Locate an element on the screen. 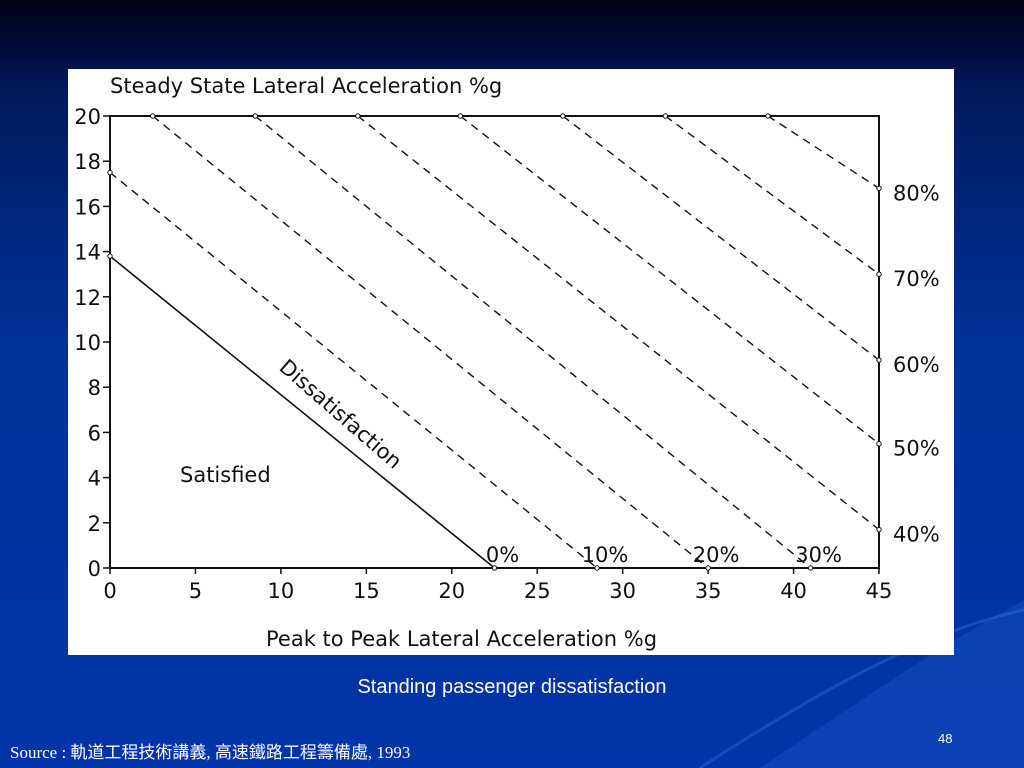 The image size is (1024, 768). annotation-satisfied: Satisfied is located at coordinates (225, 475).